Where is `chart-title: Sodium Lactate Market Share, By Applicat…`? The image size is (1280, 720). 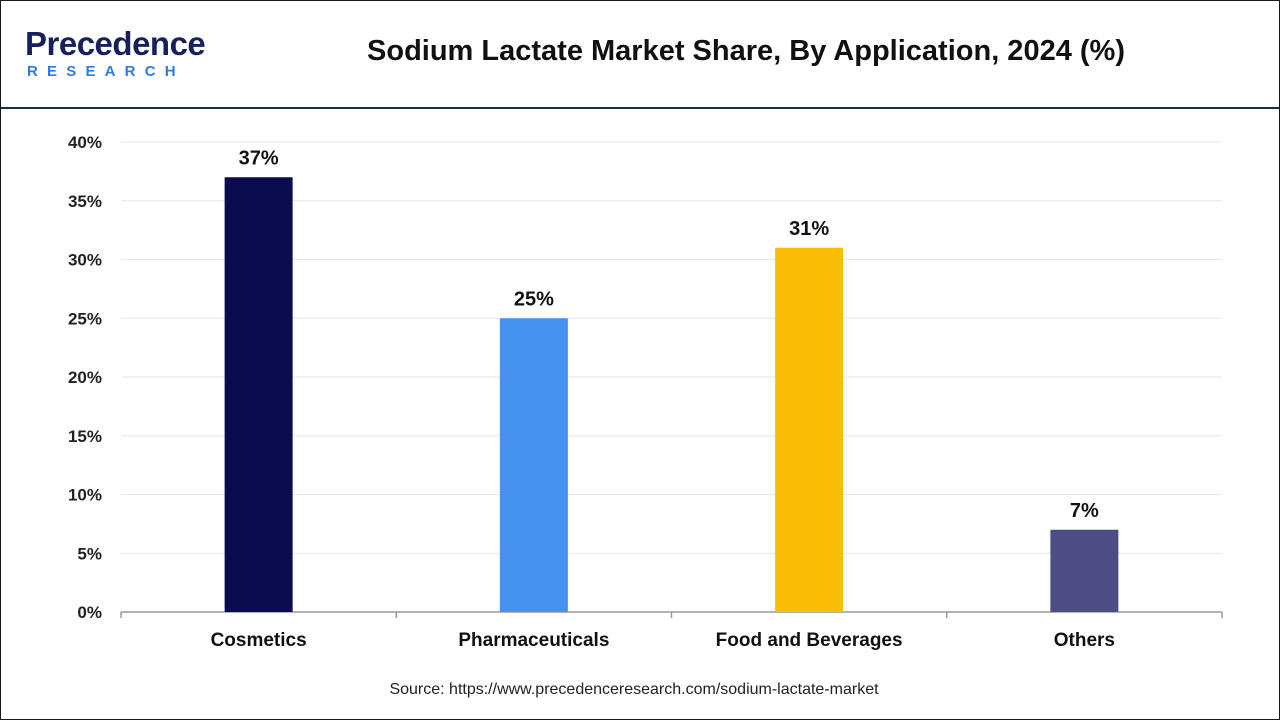
chart-title: Sodium Lactate Market Share, By Applicat… is located at coordinates (746, 51).